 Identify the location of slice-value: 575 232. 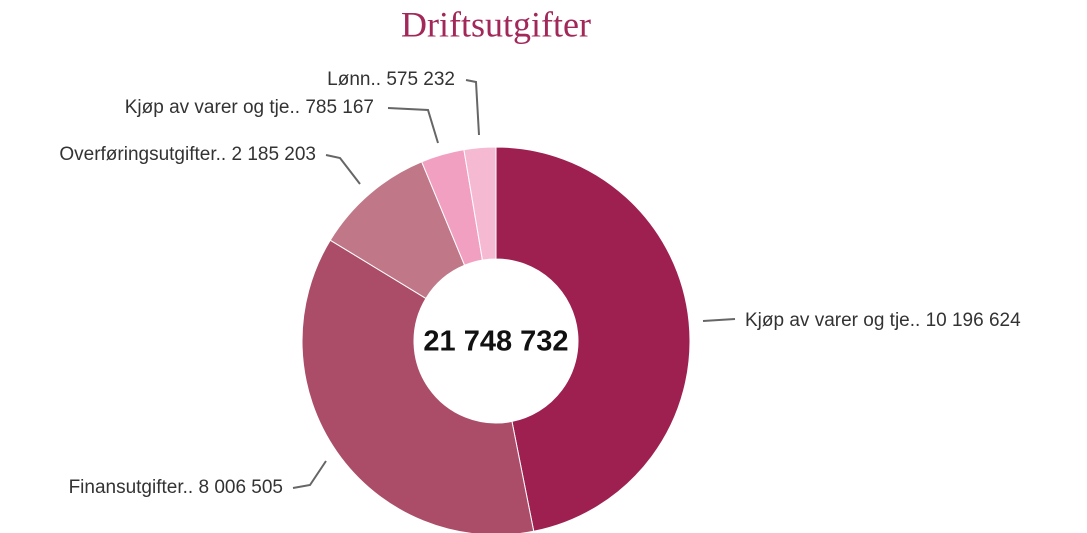
(420, 79).